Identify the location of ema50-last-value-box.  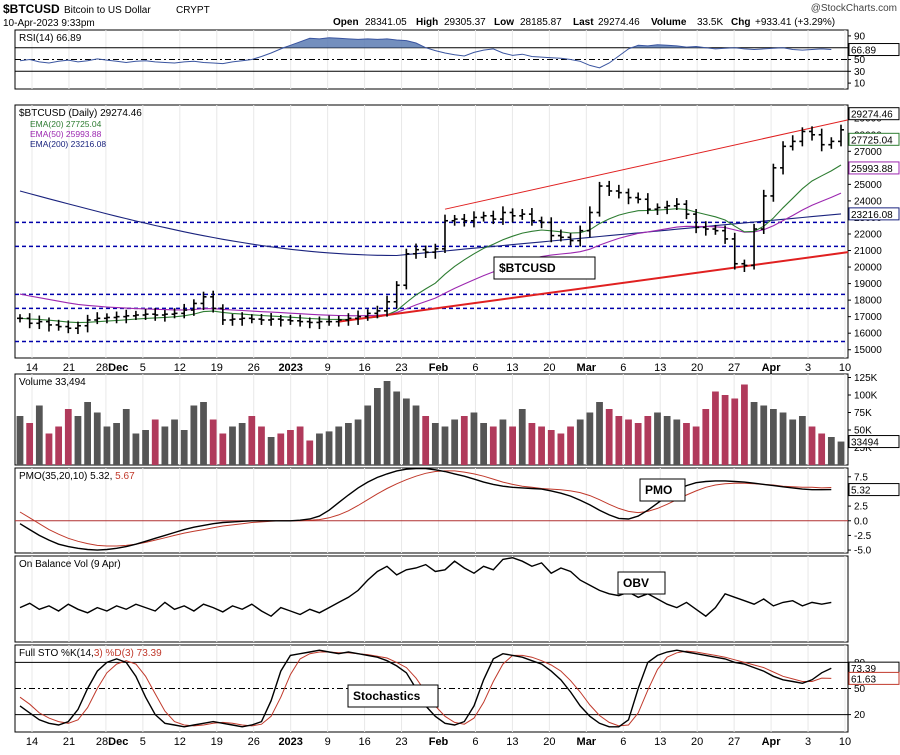
(874, 168).